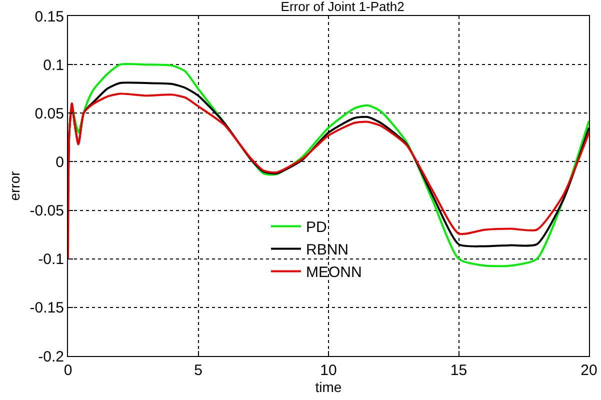 Image resolution: width=601 pixels, height=400 pixels. What do you see at coordinates (459, 370) in the screenshot?
I see `x-tick-label: 15` at bounding box center [459, 370].